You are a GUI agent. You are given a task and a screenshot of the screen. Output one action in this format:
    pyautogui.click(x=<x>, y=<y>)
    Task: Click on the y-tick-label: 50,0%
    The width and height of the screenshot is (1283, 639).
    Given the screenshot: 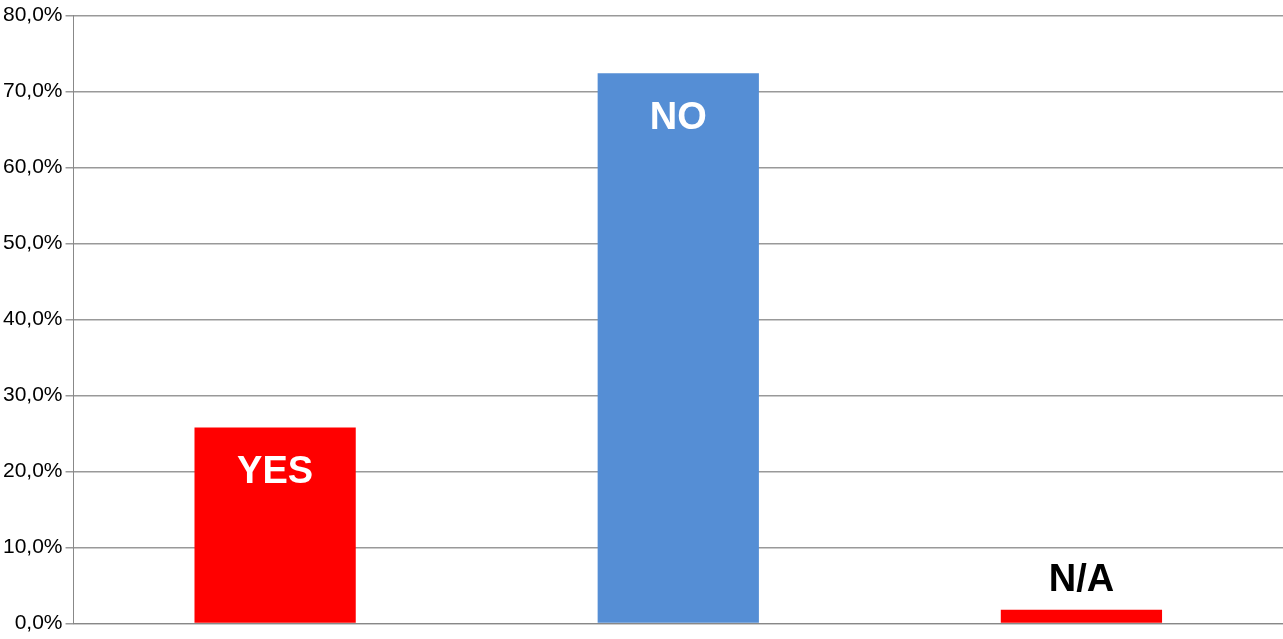 What is the action you would take?
    pyautogui.click(x=33, y=242)
    